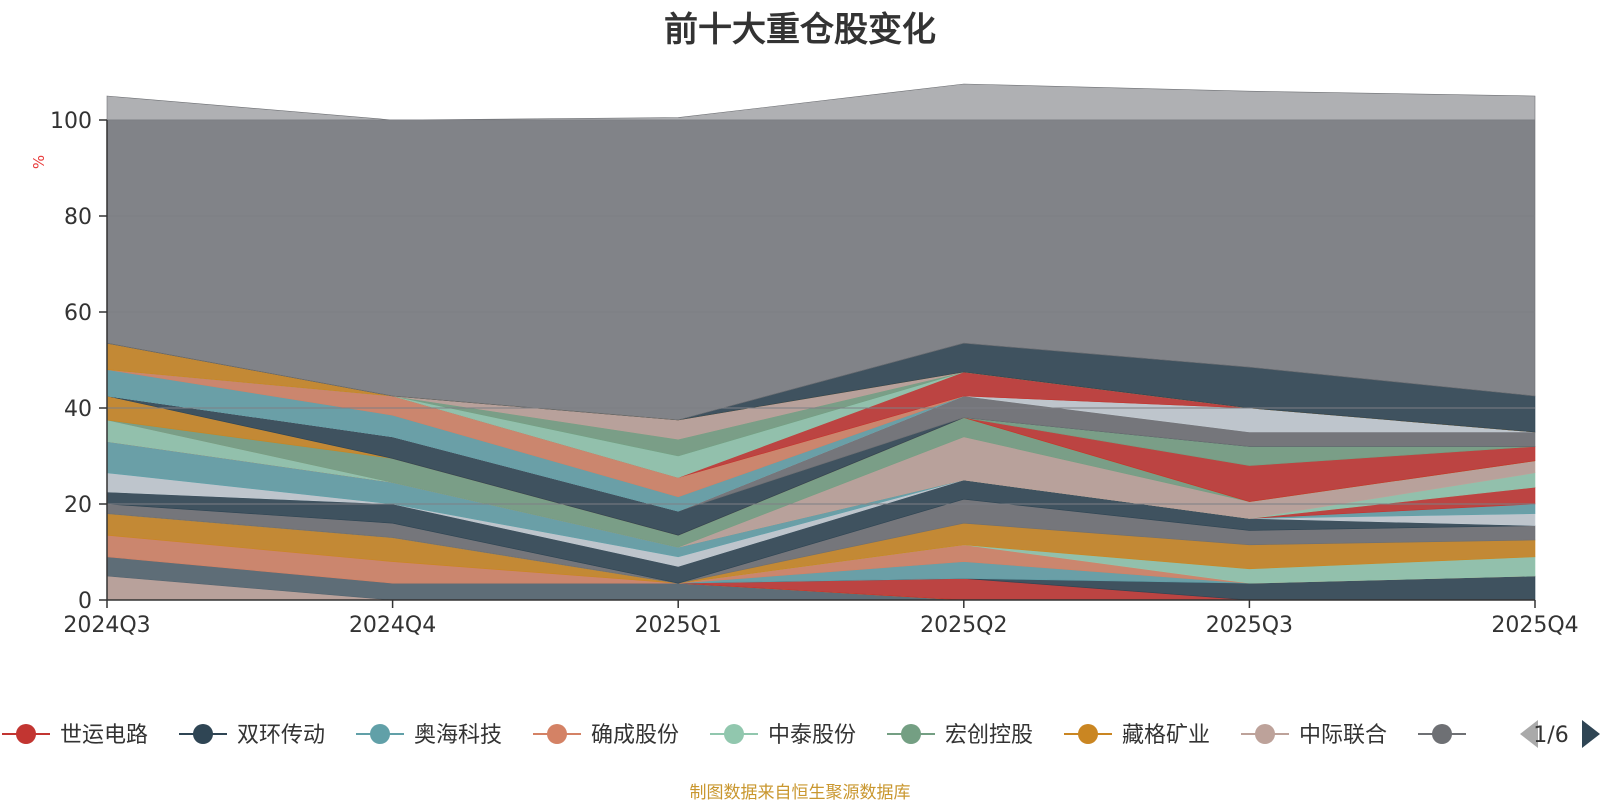 Image resolution: width=1600 pixels, height=803 pixels. What do you see at coordinates (458, 735) in the screenshot?
I see `legend-label: 奥海科技` at bounding box center [458, 735].